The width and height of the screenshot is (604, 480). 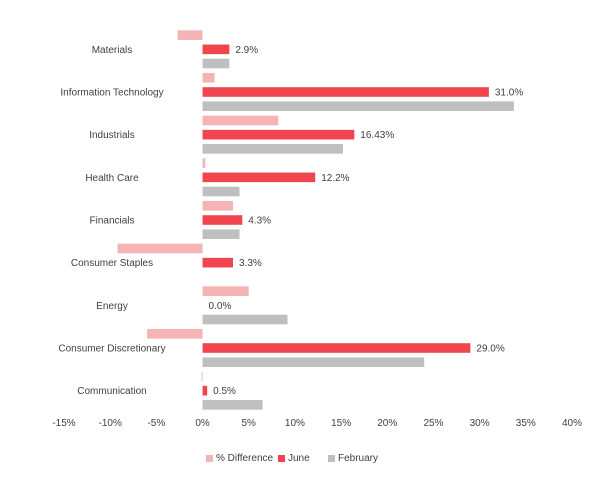 What do you see at coordinates (224, 391) in the screenshot?
I see `data-label-june-communication: 0.5%` at bounding box center [224, 391].